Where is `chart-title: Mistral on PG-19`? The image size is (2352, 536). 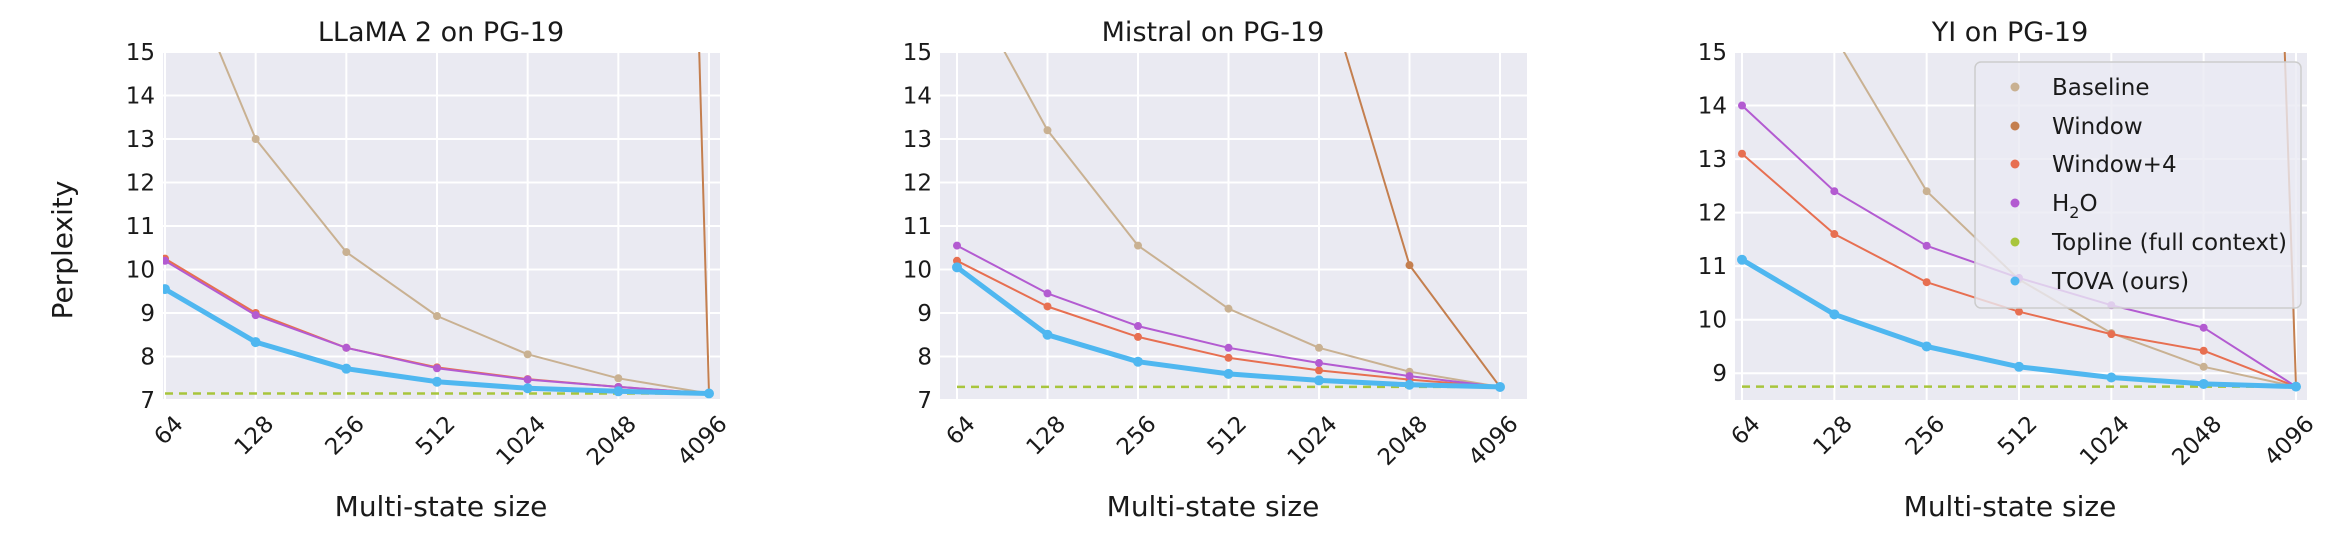 chart-title: Mistral on PG-19 is located at coordinates (1213, 32).